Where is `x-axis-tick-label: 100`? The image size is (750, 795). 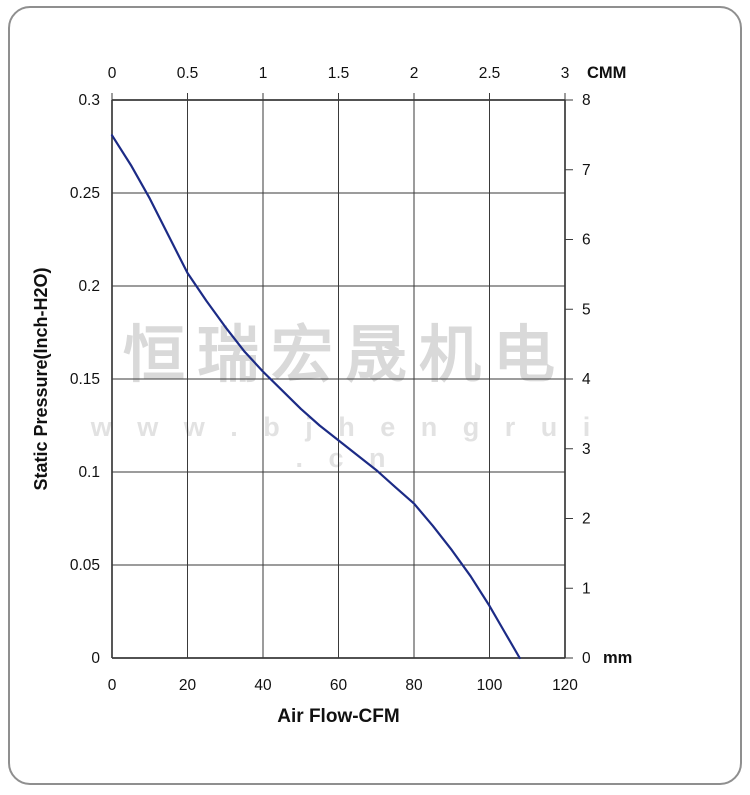 x-axis-tick-label: 100 is located at coordinates (490, 685).